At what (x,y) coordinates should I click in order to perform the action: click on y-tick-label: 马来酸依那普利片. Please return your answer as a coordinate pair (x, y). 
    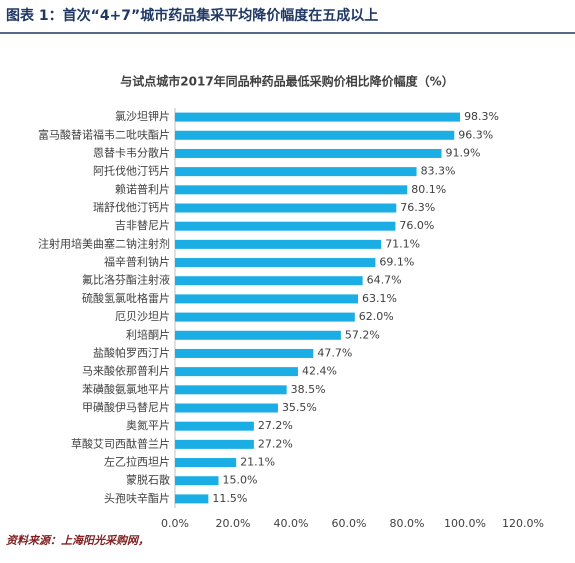
    Looking at the image, I should click on (126, 371).